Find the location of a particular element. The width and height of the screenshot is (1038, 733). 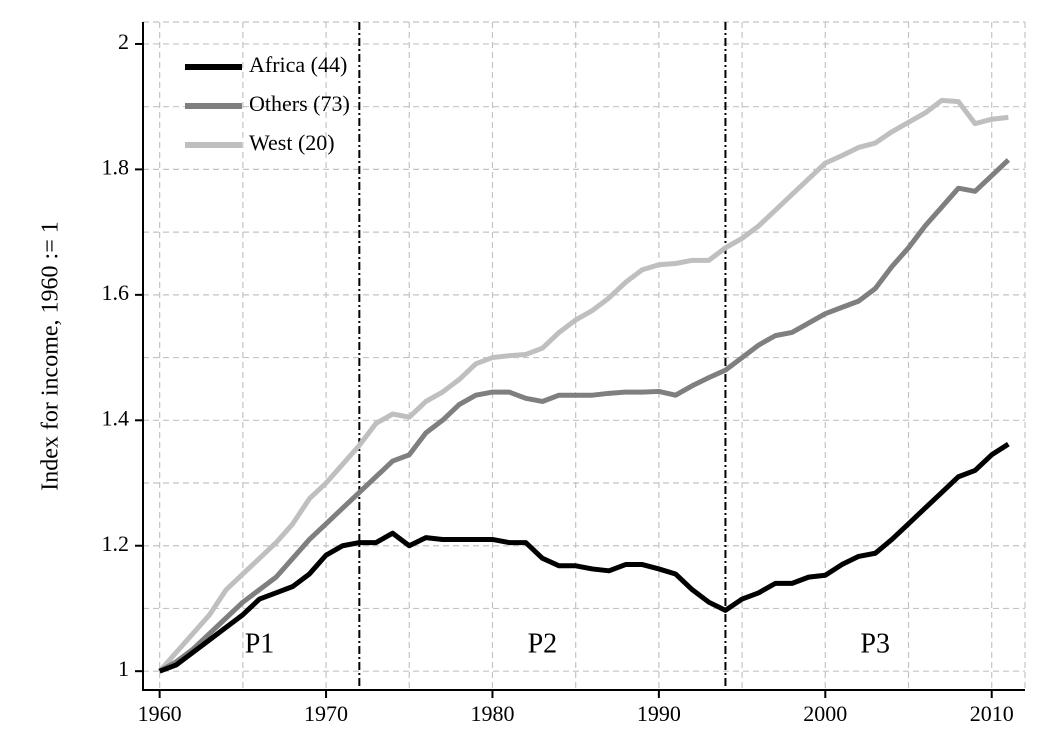

legend-label: Others (73) is located at coordinates (299, 103).